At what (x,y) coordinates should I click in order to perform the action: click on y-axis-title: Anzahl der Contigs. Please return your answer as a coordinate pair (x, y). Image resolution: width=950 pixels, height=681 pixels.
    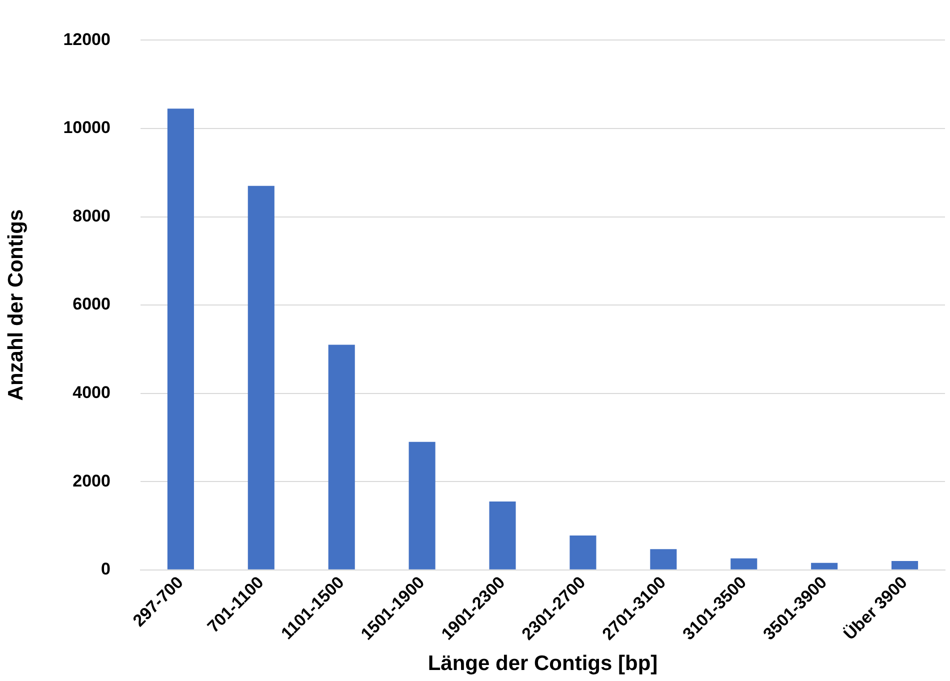
    Looking at the image, I should click on (16, 305).